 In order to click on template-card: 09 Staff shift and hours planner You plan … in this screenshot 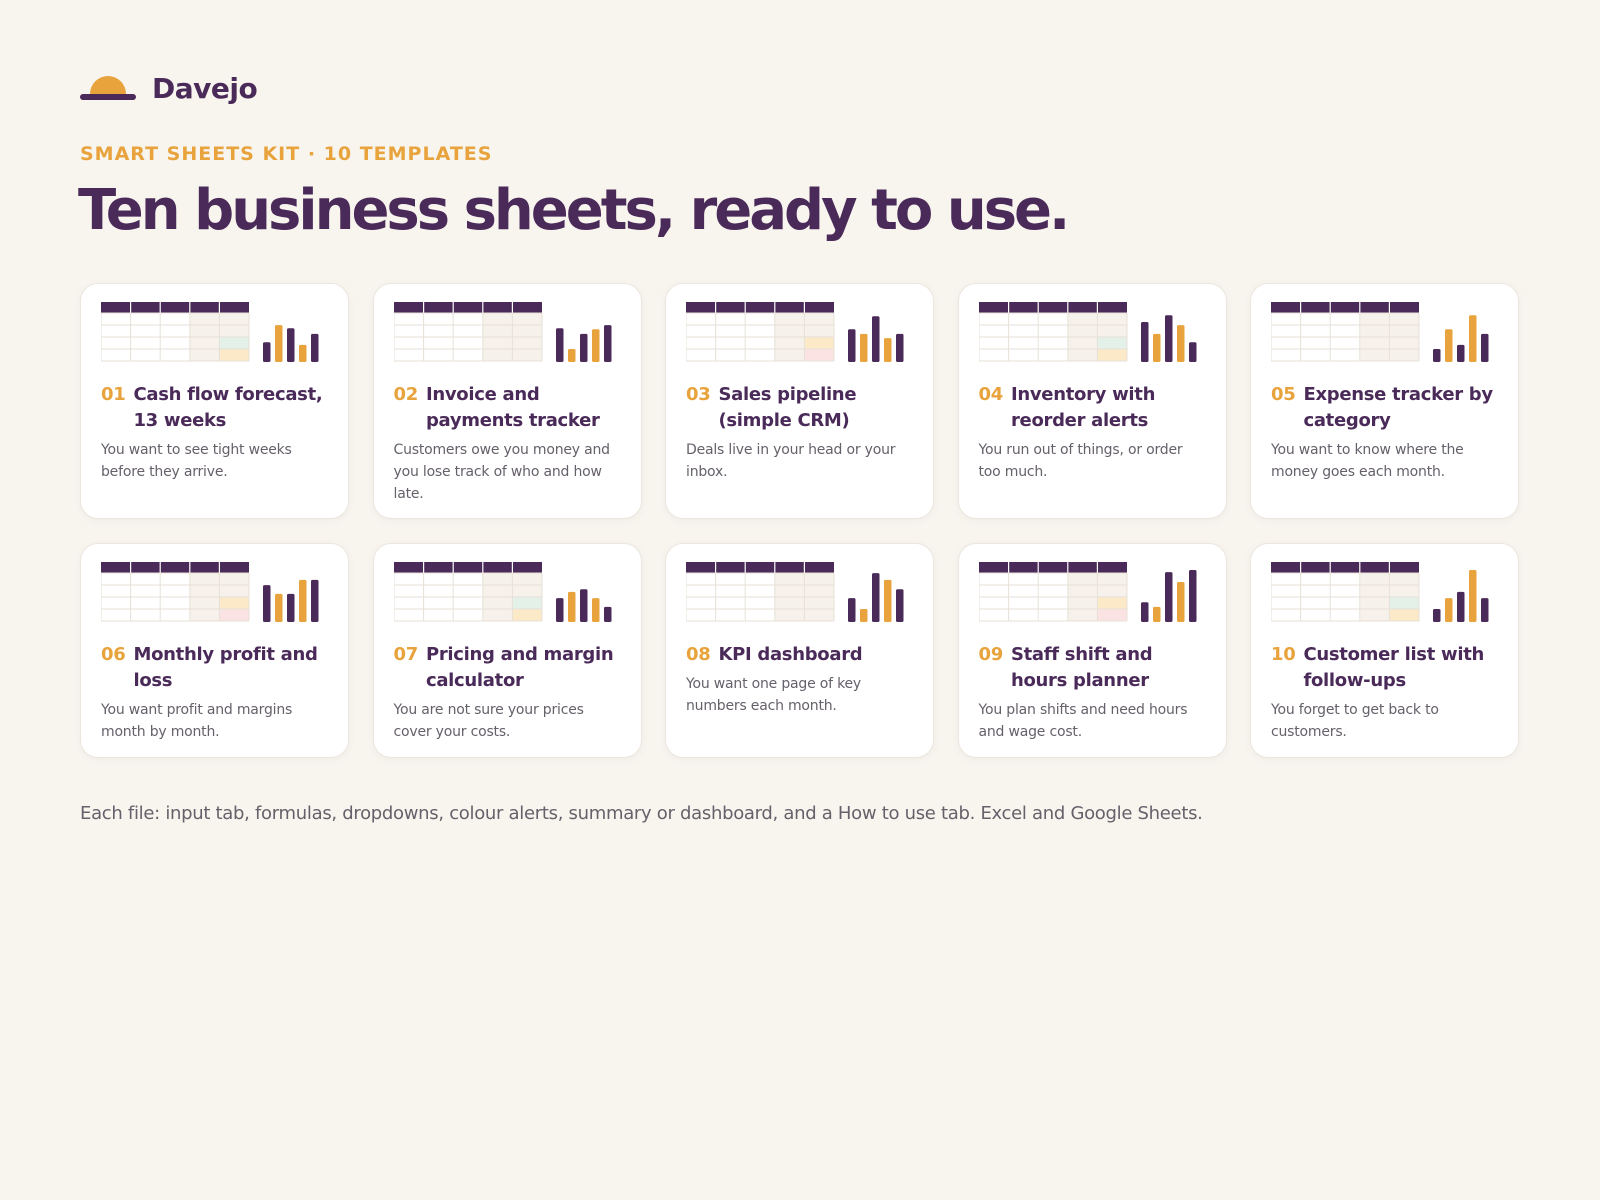, I will do `click(1092, 650)`.